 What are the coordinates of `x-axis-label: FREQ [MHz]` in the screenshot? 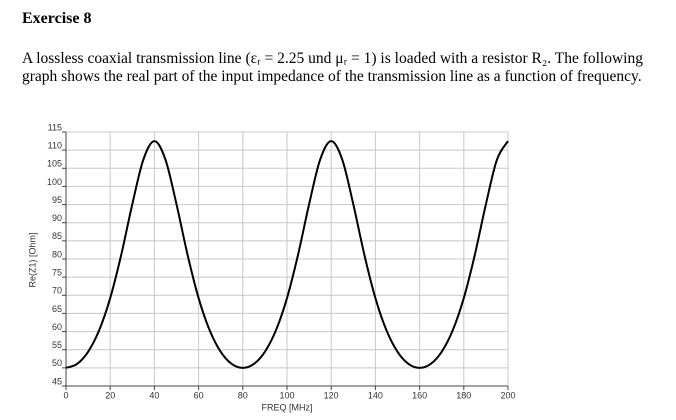 It's located at (287, 407).